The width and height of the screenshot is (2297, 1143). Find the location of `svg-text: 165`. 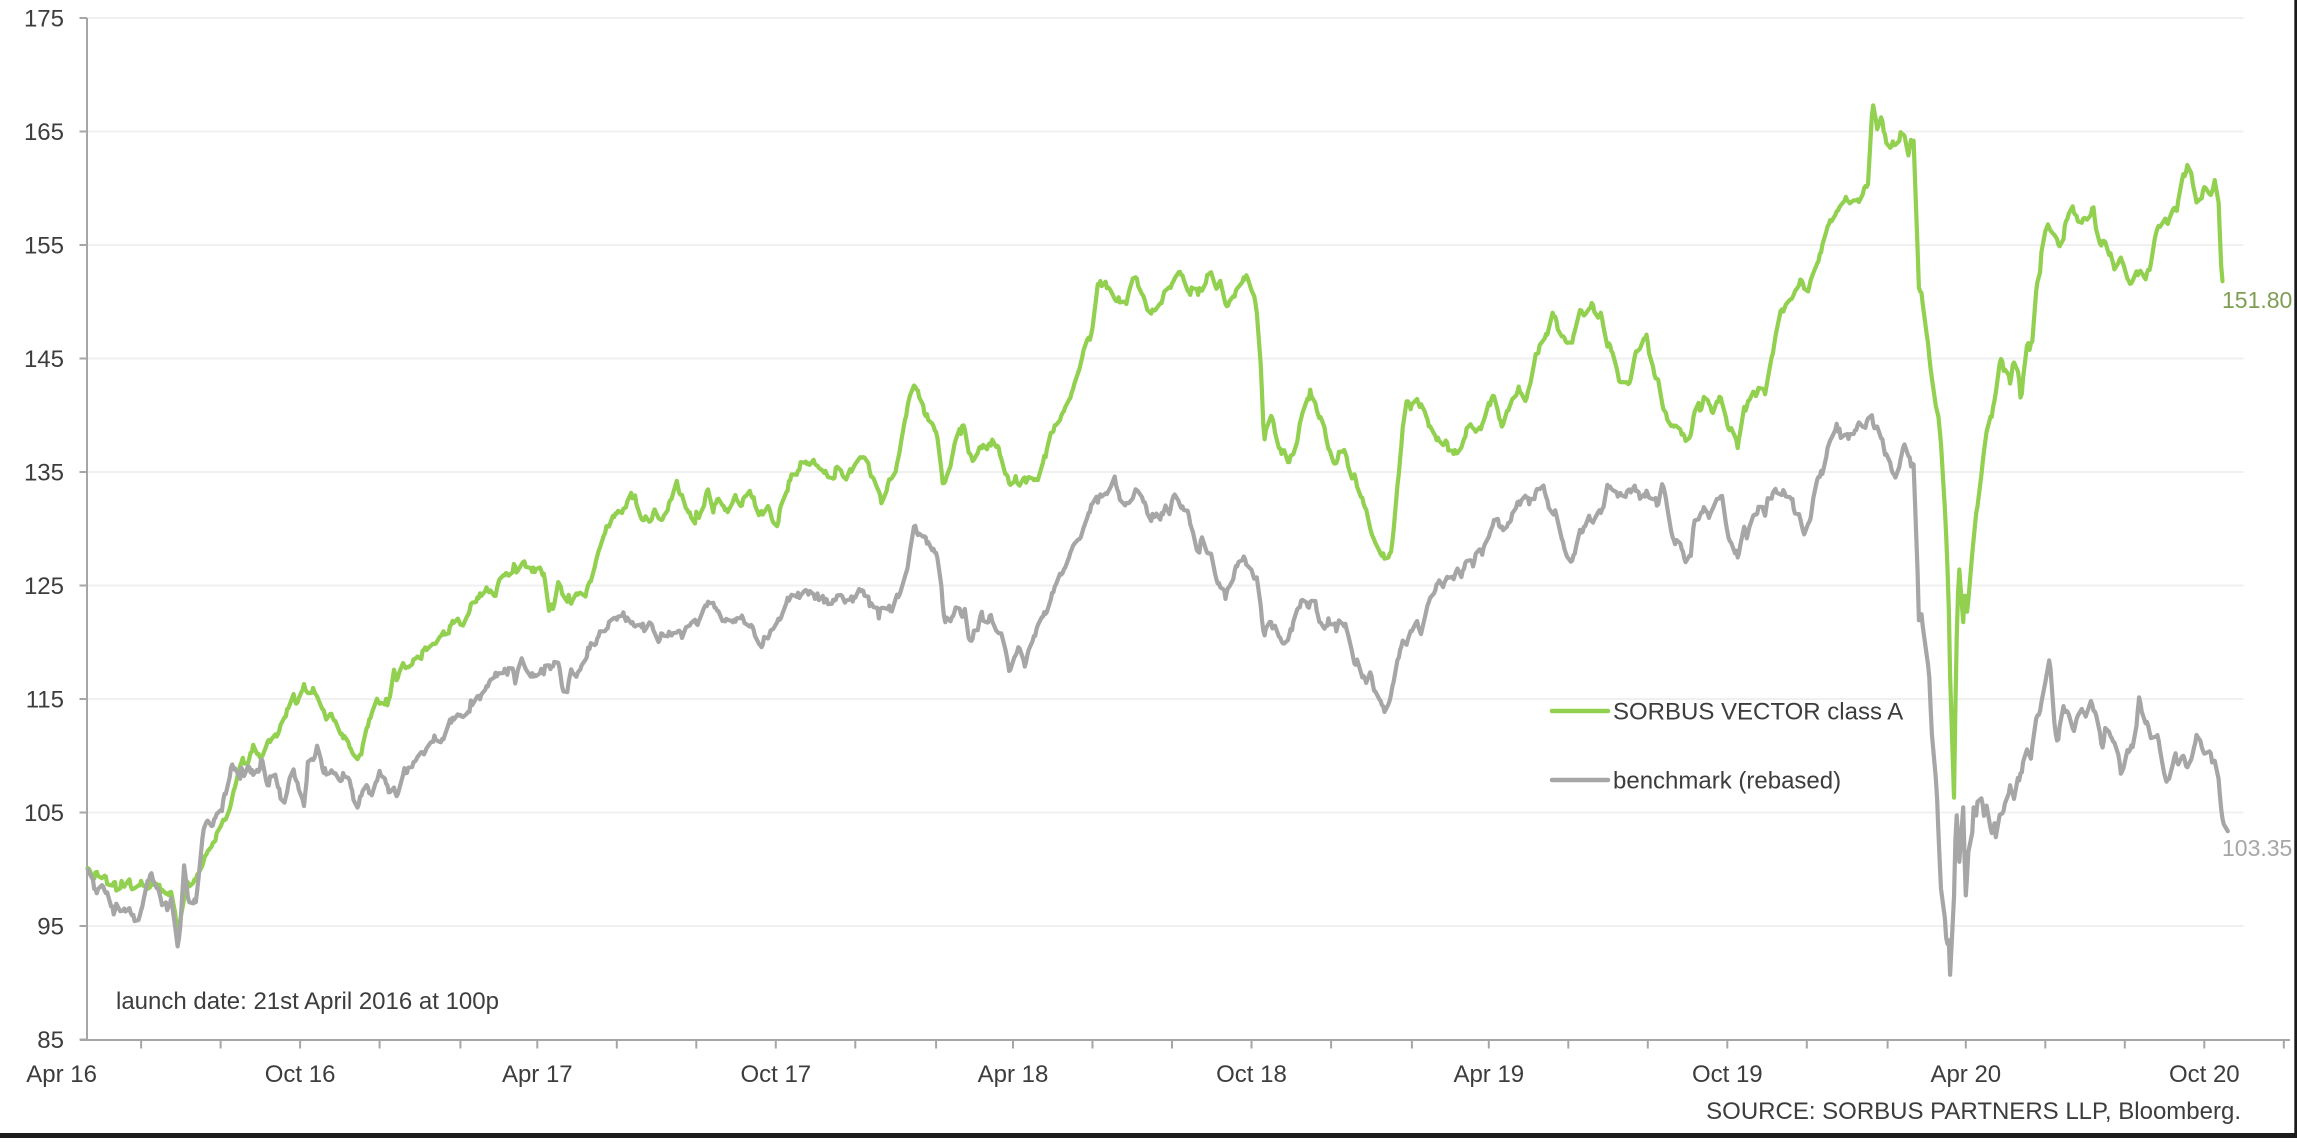

svg-text: 165 is located at coordinates (44, 132).